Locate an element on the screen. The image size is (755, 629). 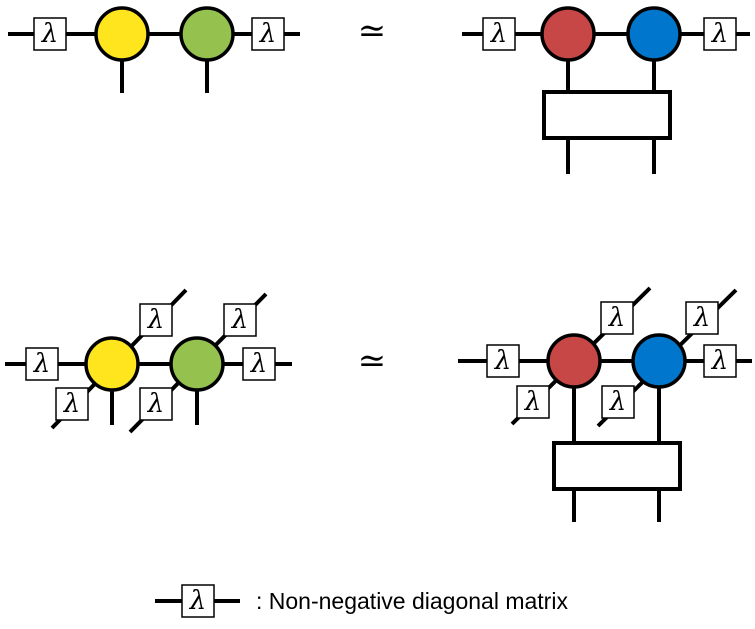
bottom-right-network is located at coordinates (605, 404).